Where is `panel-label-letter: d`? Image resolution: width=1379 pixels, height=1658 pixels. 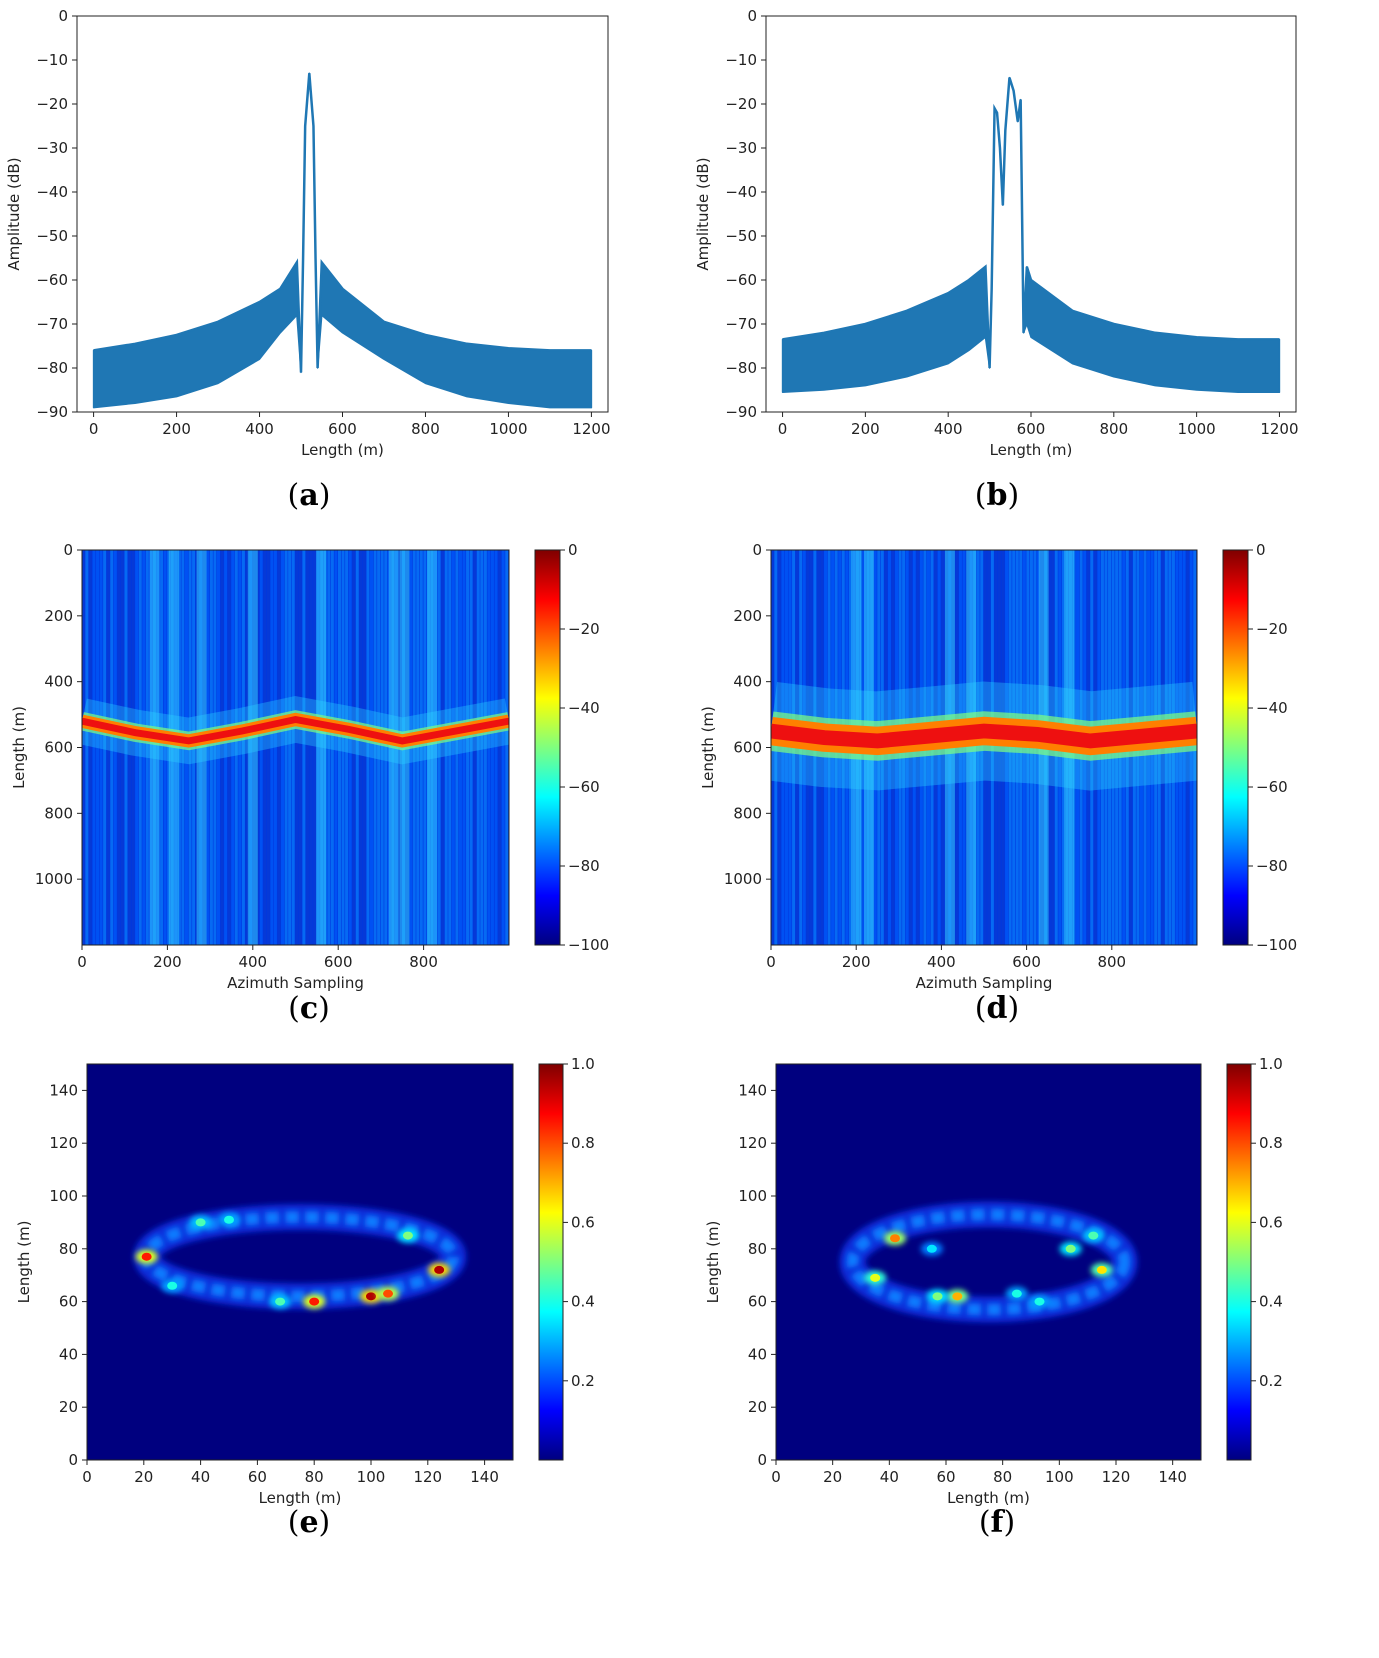
panel-label-letter: d is located at coordinates (997, 1008).